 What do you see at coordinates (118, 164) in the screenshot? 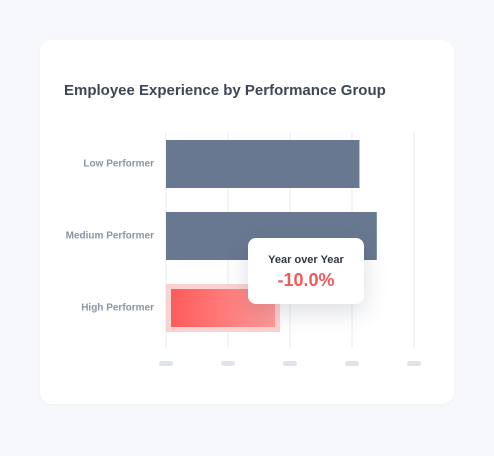
I see `category-label: Low Performer` at bounding box center [118, 164].